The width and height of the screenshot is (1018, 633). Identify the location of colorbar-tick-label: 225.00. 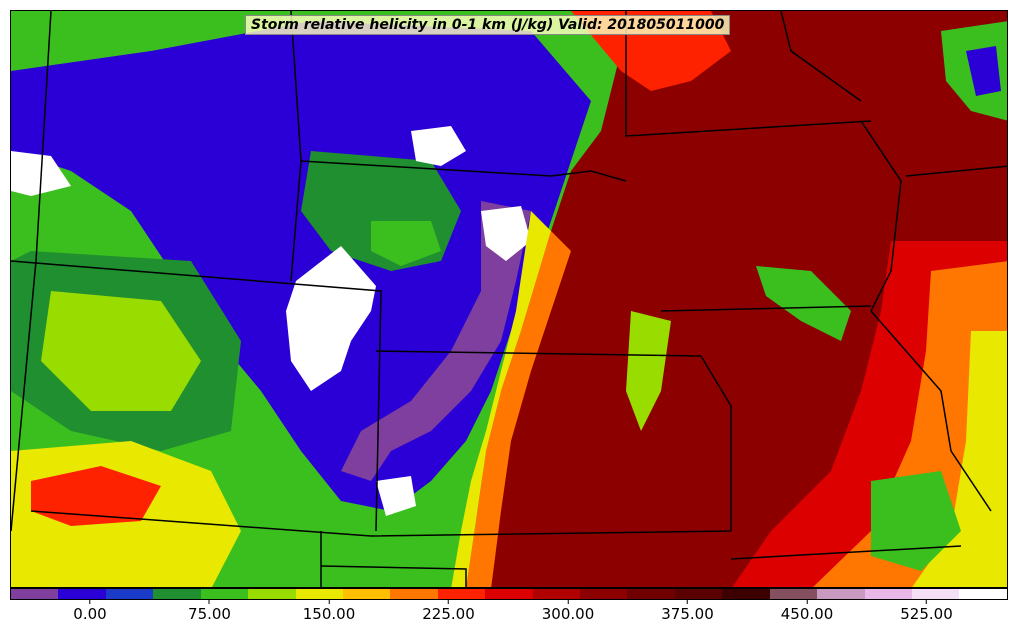
(448, 611).